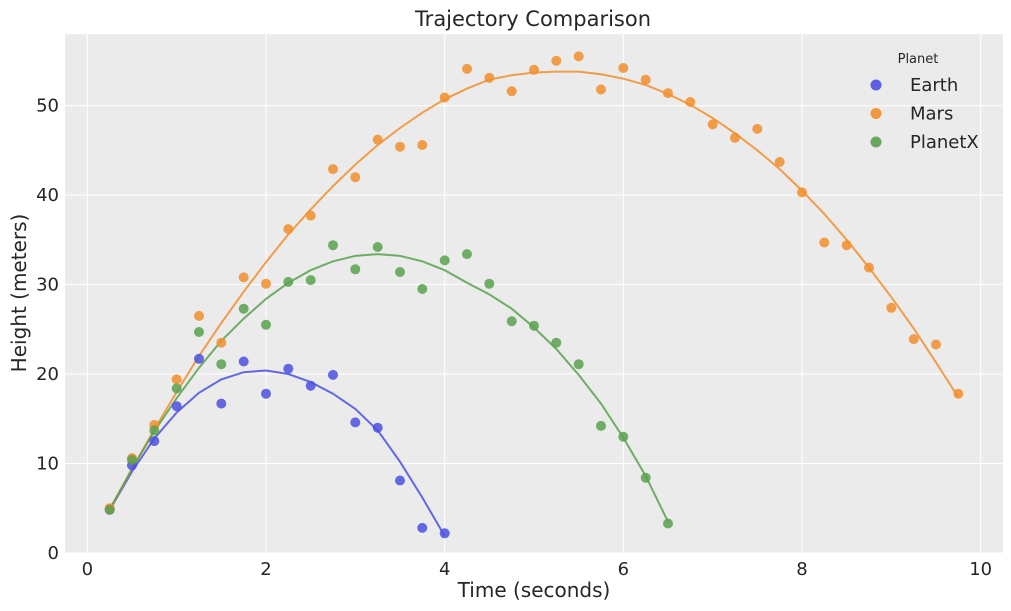 The image size is (1011, 611). Describe the element at coordinates (532, 19) in the screenshot. I see `chart-title: Trajectory Comparison` at that location.